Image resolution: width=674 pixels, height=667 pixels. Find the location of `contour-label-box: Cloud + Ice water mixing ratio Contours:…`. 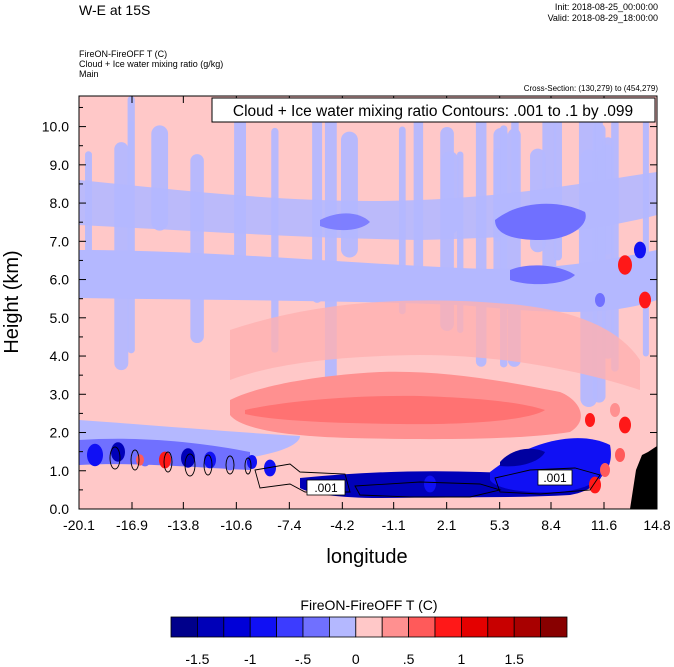

contour-label-box: Cloud + Ice water mixing ratio Contours:… is located at coordinates (433, 110).